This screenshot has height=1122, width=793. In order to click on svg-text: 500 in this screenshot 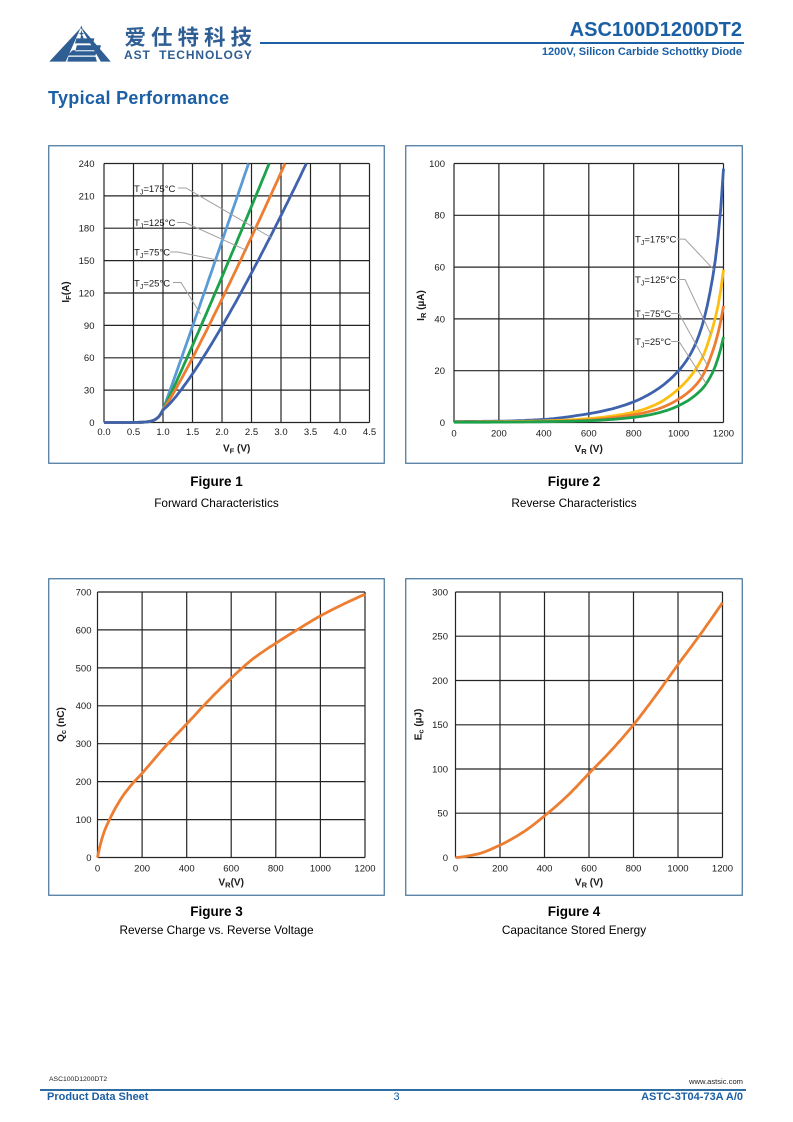, I will do `click(84, 668)`.